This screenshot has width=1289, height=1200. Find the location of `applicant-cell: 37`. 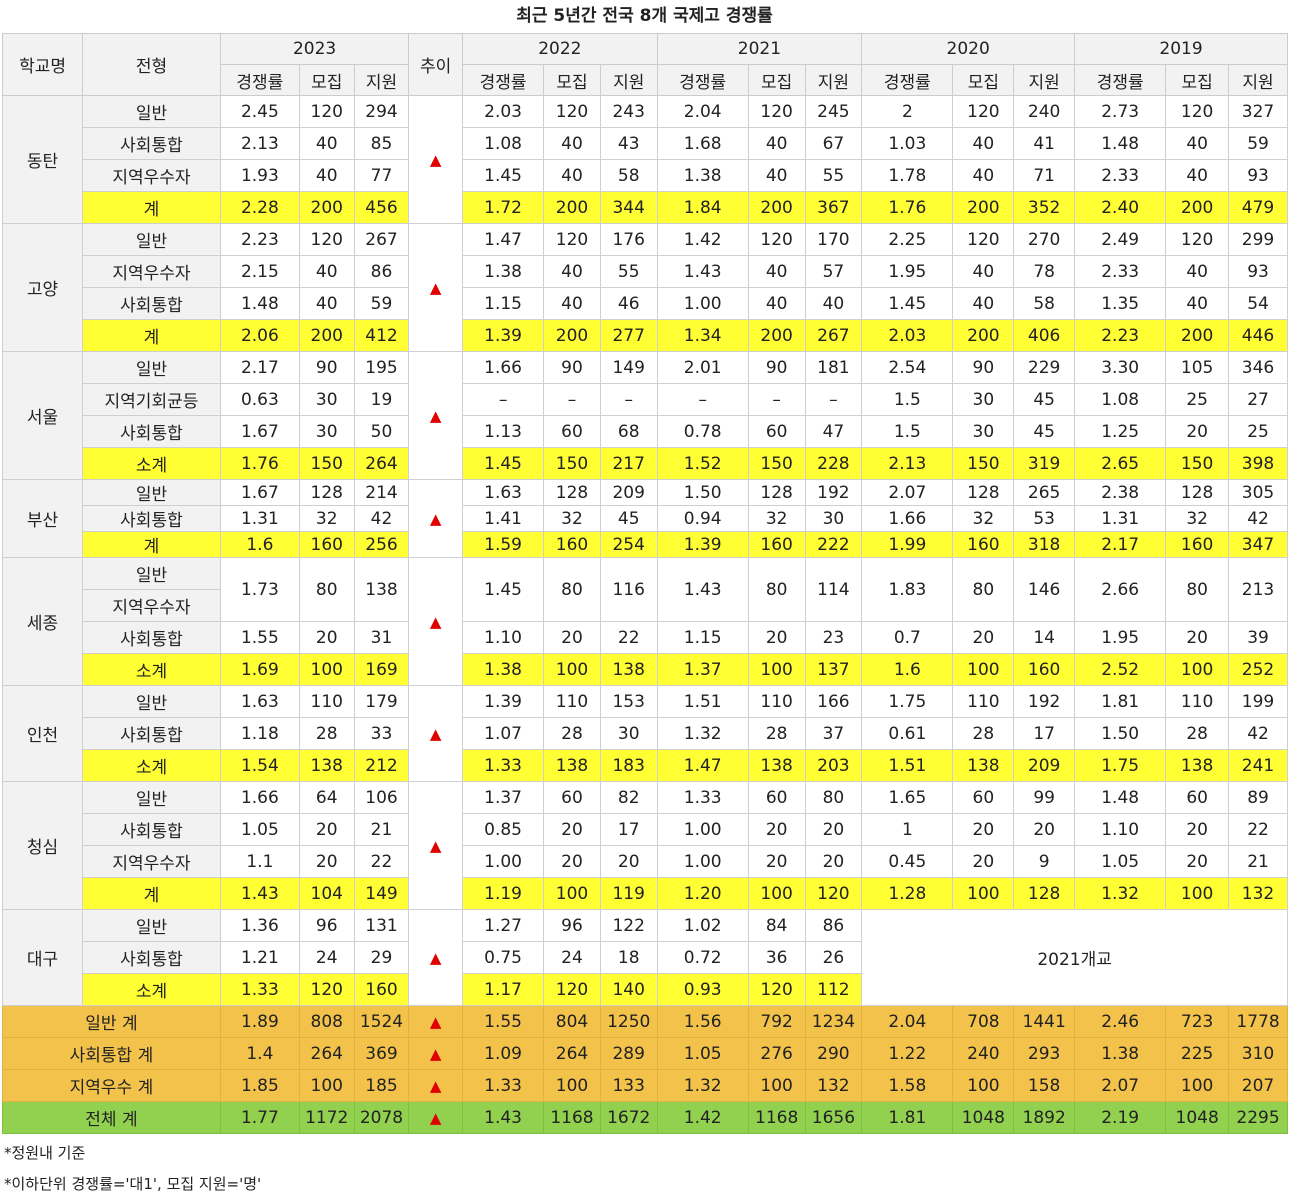

applicant-cell: 37 is located at coordinates (833, 733).